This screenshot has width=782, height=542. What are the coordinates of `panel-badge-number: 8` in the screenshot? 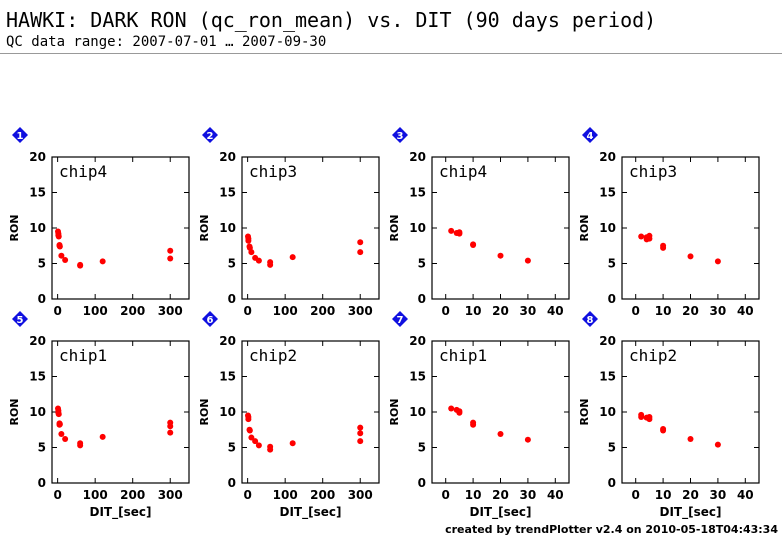 It's located at (590, 320).